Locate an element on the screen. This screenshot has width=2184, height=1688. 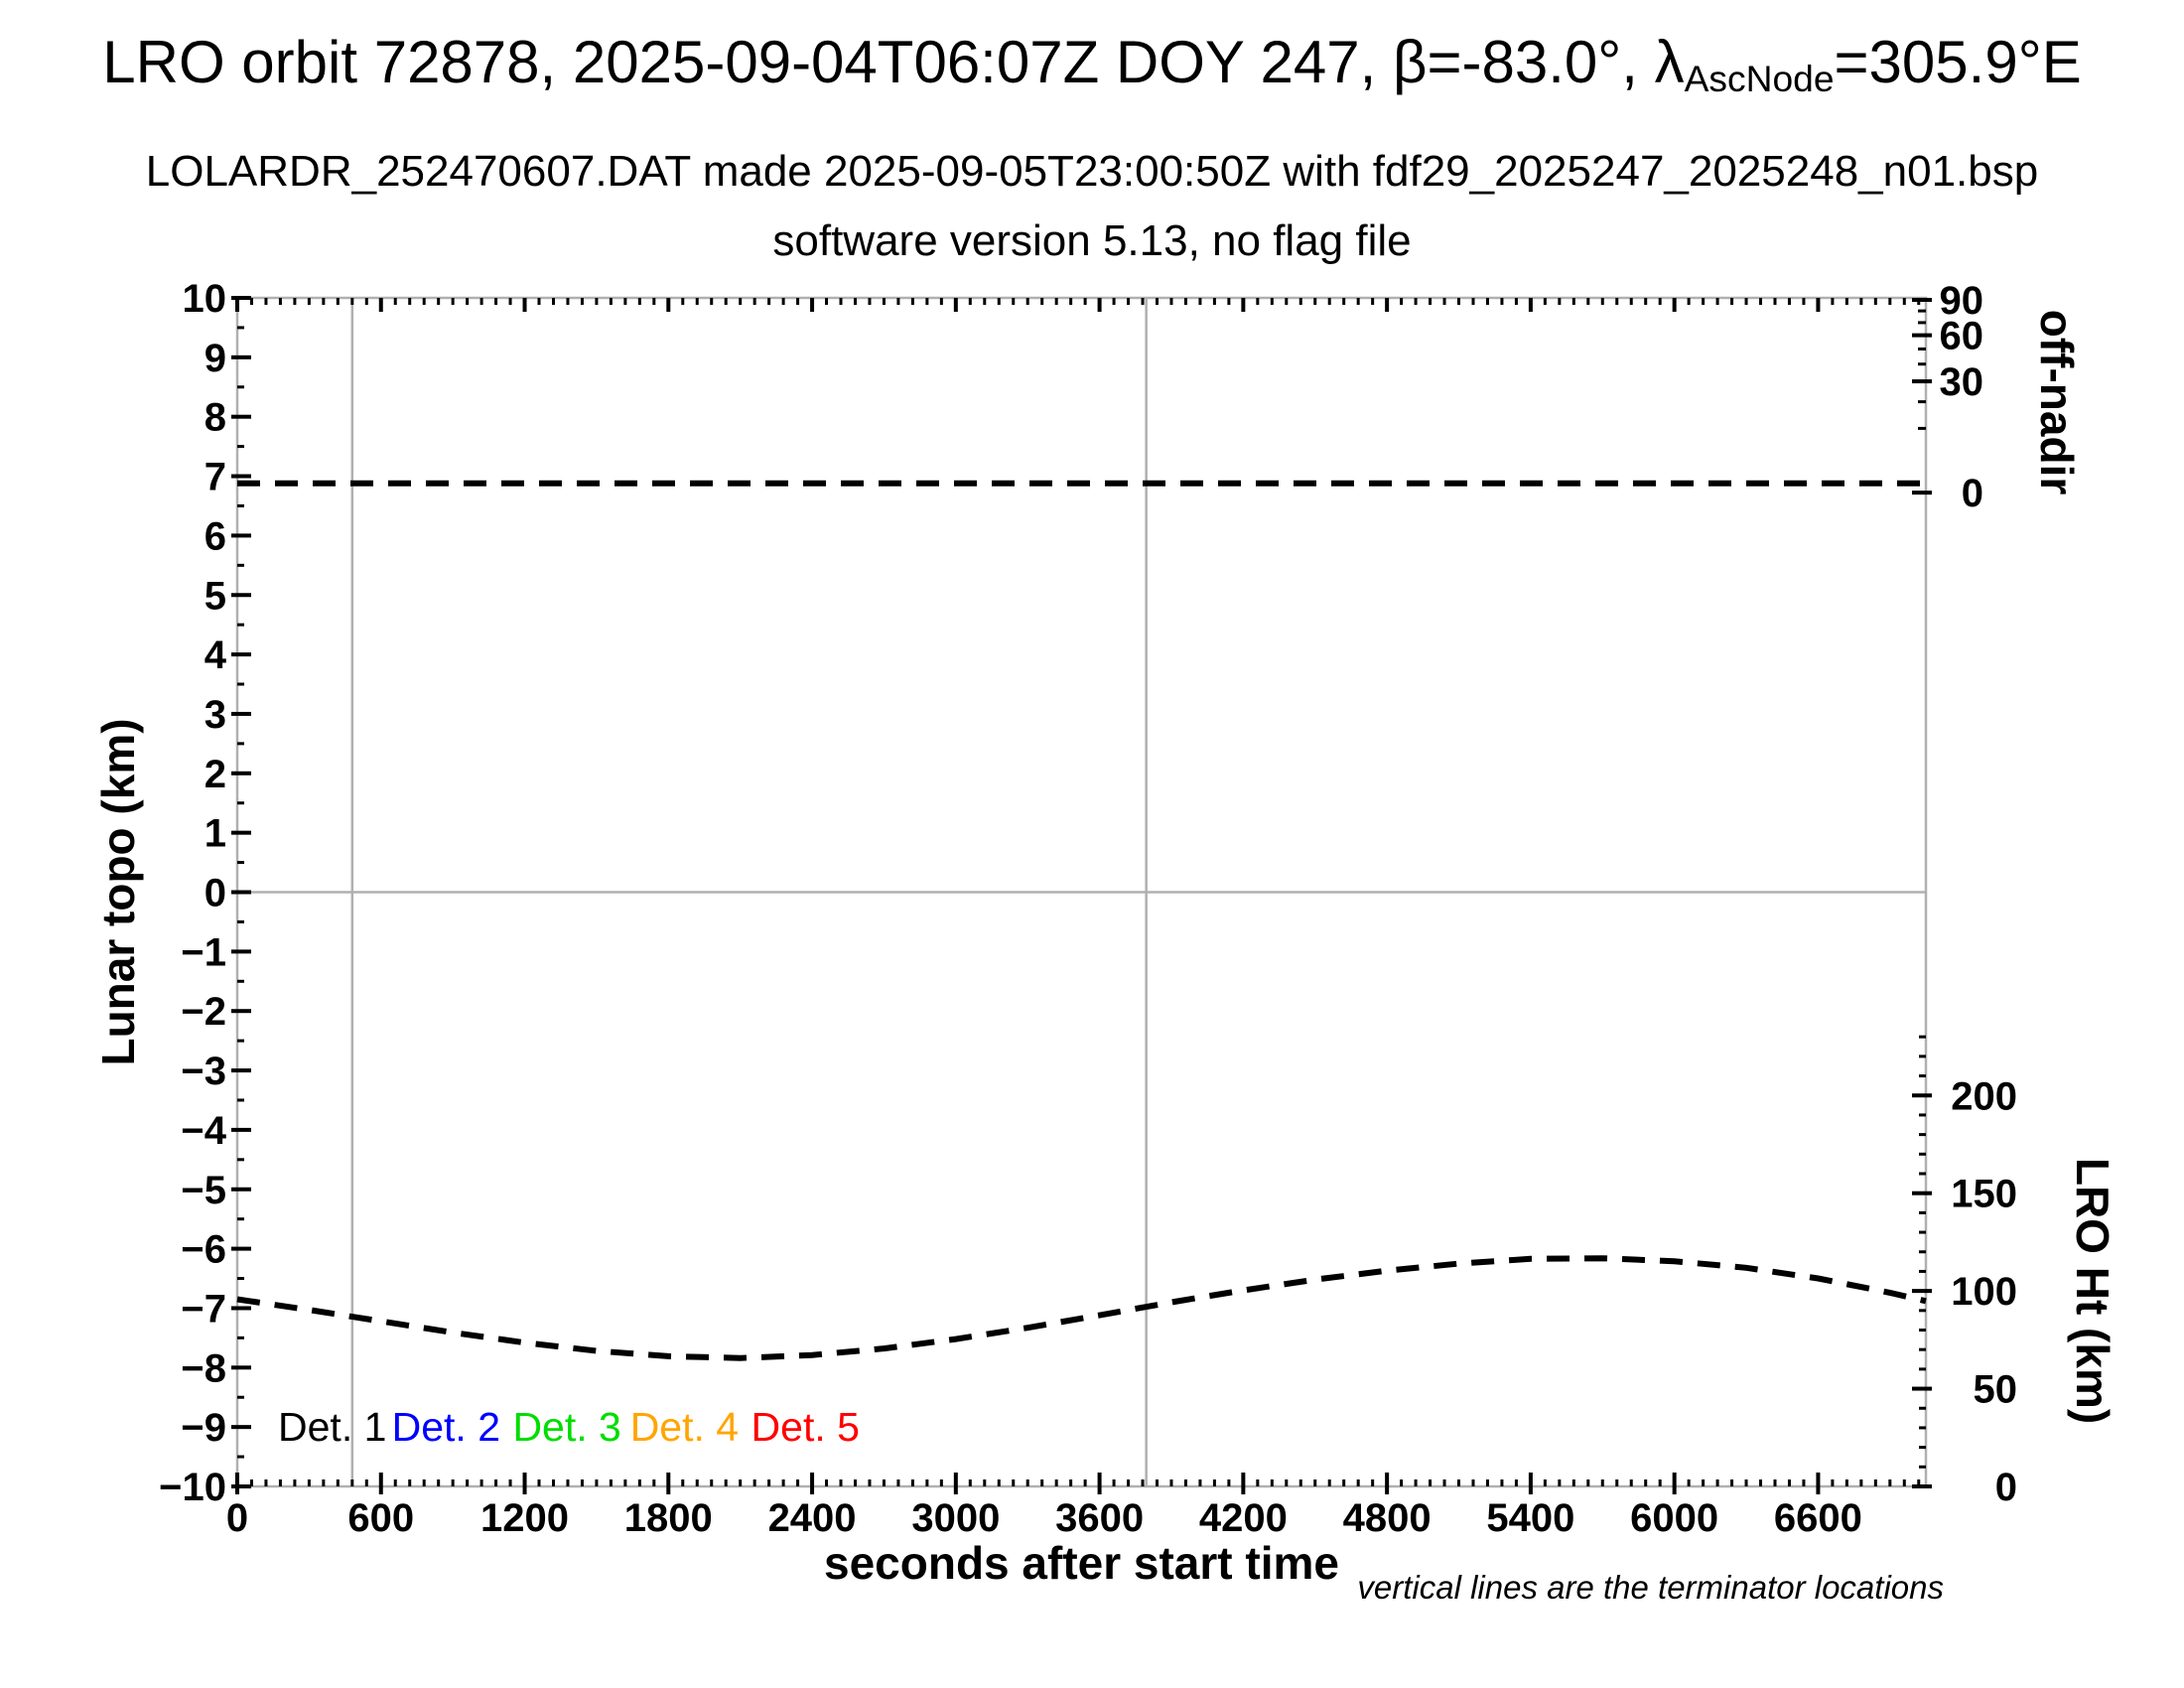
y-tick-label: −9 is located at coordinates (203, 1428).